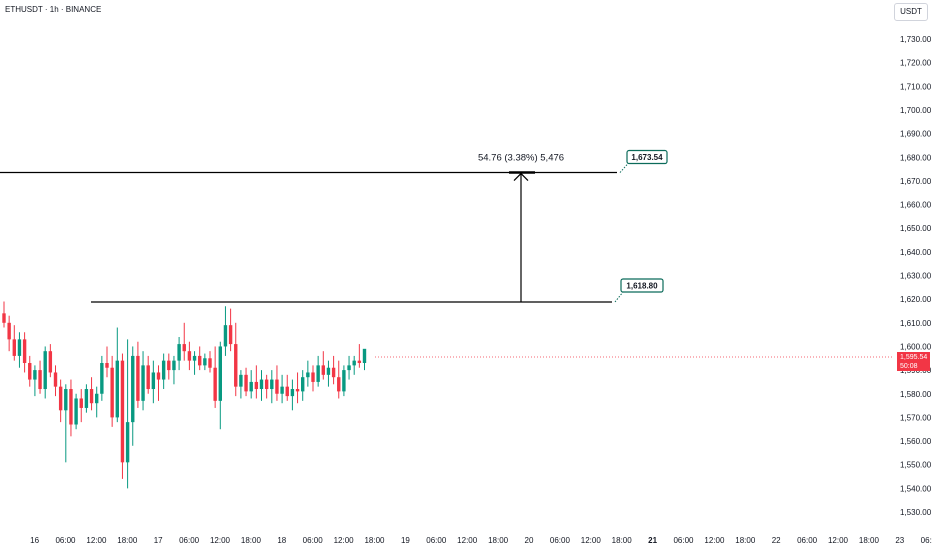 The width and height of the screenshot is (932, 550). I want to click on price-tick-label: 1,530.00, so click(916, 512).